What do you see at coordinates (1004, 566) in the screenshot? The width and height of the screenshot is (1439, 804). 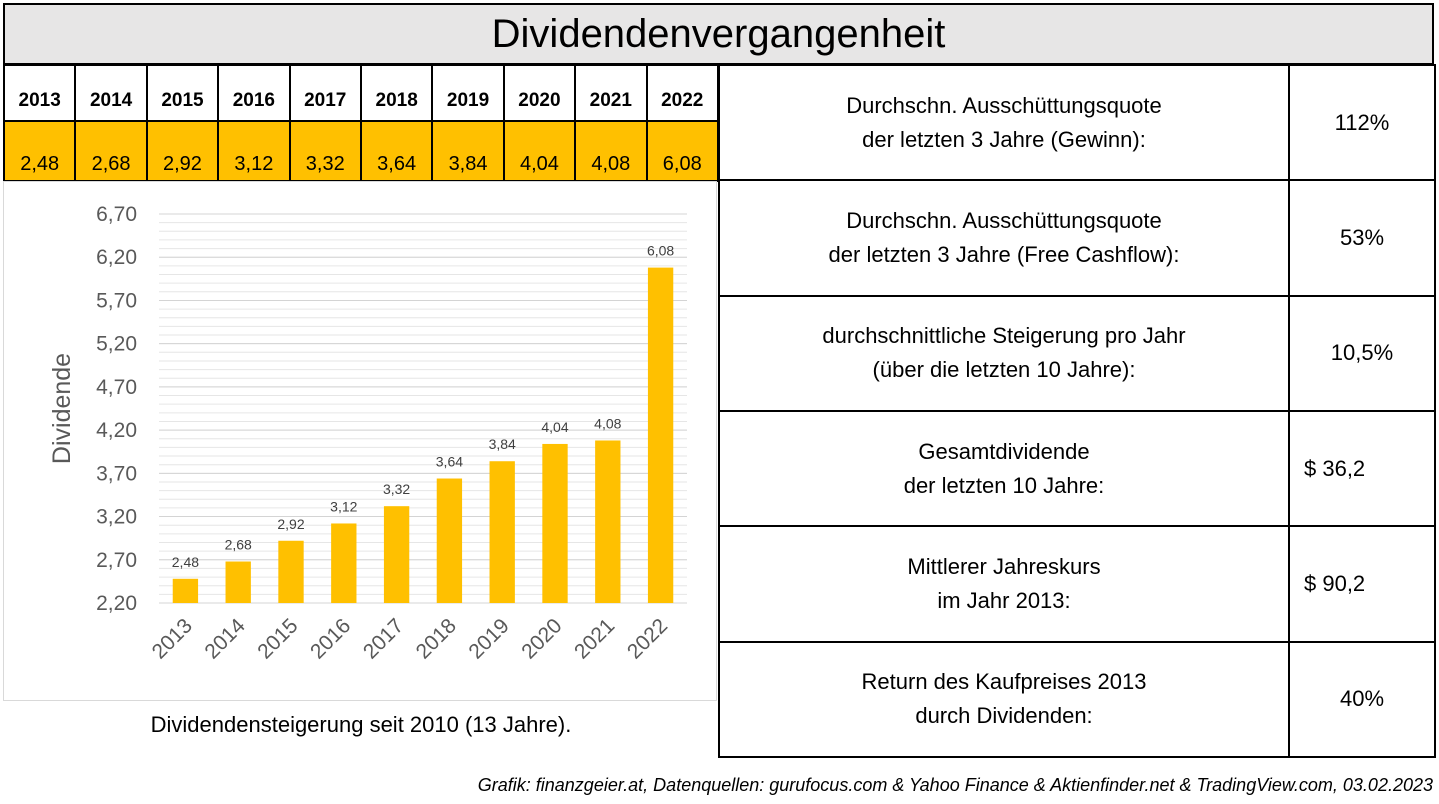 I see `metric-label-line: Mittlerer Jahreskurs` at bounding box center [1004, 566].